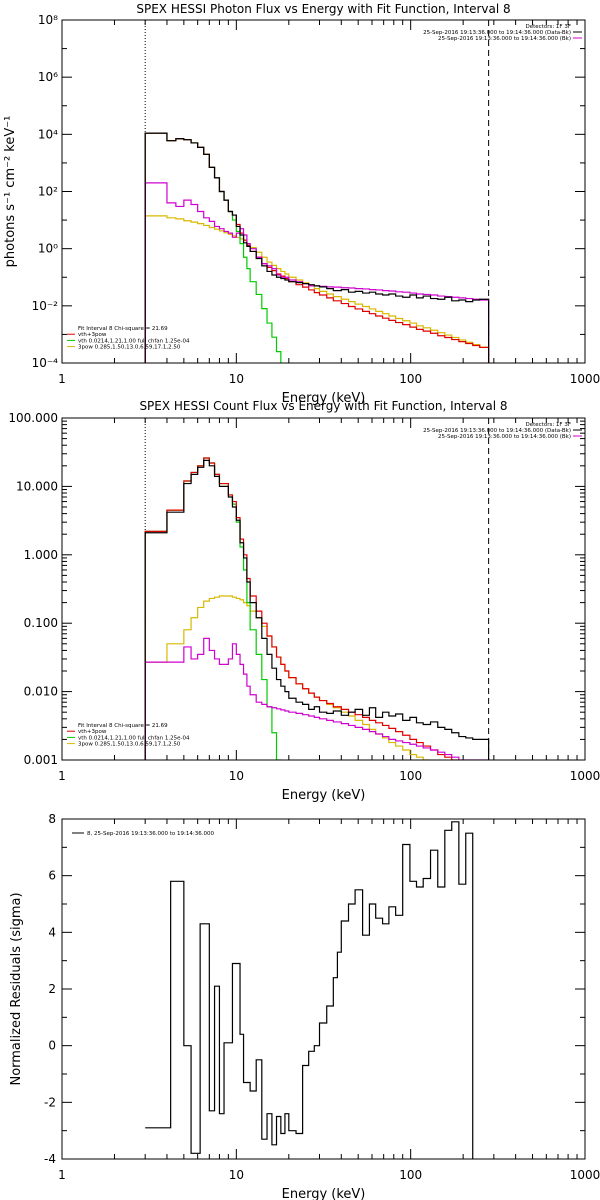 Image resolution: width=600 pixels, height=1200 pixels. Describe the element at coordinates (33, 418) in the screenshot. I see `y-tick-label: 100.000` at that location.